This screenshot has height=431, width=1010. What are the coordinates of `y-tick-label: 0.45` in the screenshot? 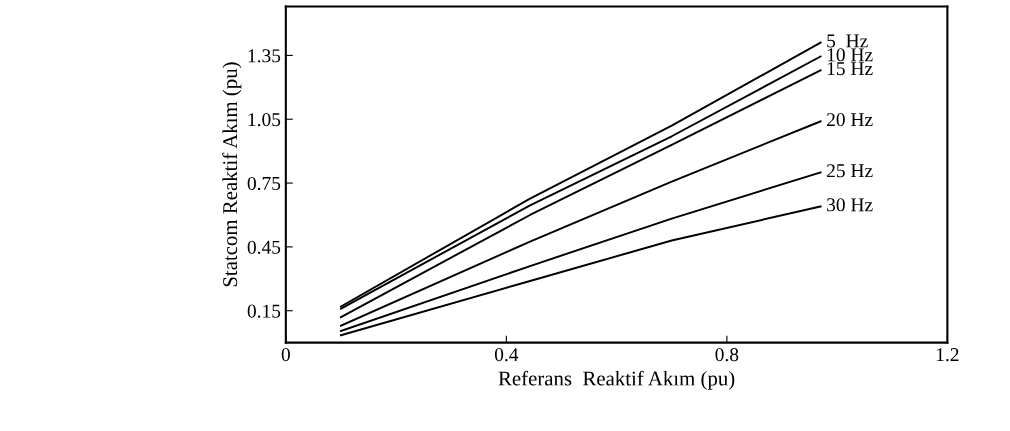 It's located at (264, 247).